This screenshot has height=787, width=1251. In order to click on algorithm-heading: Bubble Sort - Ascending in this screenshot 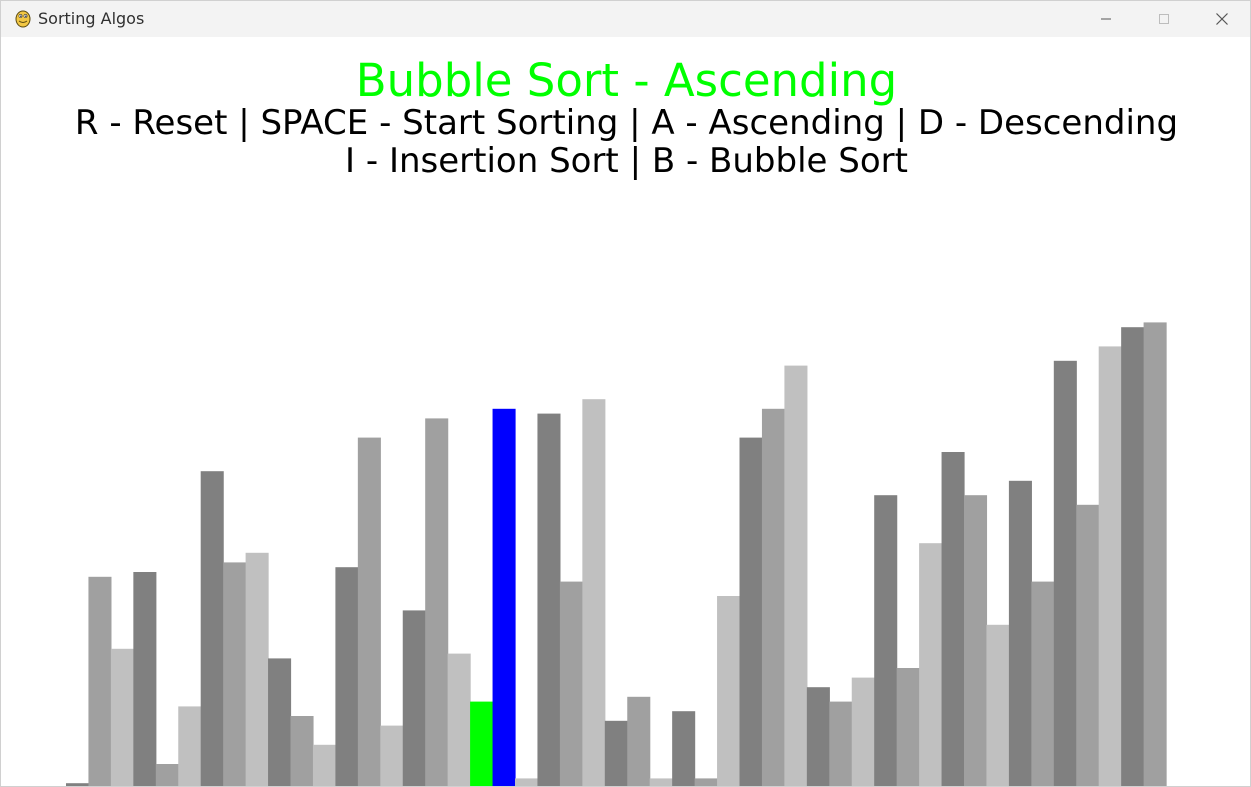, I will do `click(626, 80)`.